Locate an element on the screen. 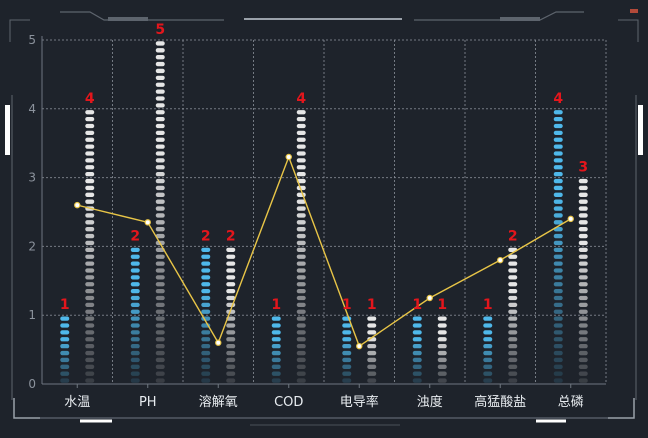  bar-white is located at coordinates (160, 212).